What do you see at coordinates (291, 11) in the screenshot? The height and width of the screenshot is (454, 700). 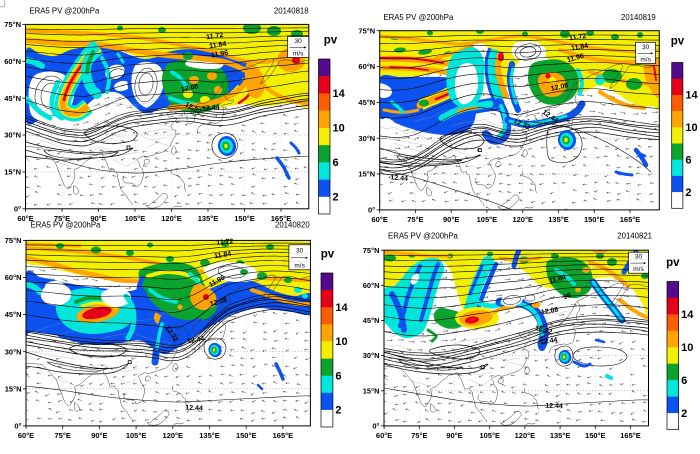 I see `svg-text: 20140818` at bounding box center [291, 11].